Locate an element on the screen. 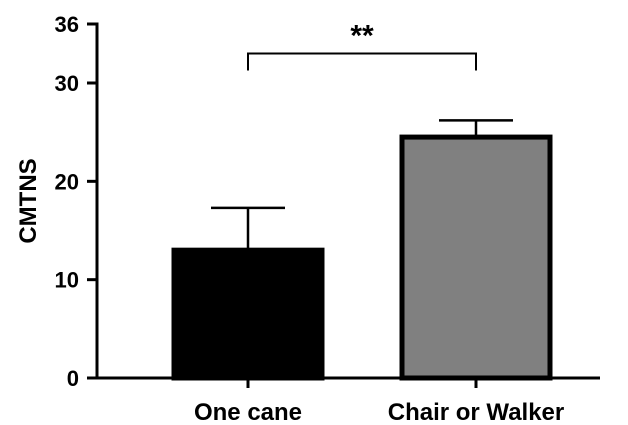 The width and height of the screenshot is (628, 425). x-axis: One cane Chair or Walker is located at coordinates (347, 400).